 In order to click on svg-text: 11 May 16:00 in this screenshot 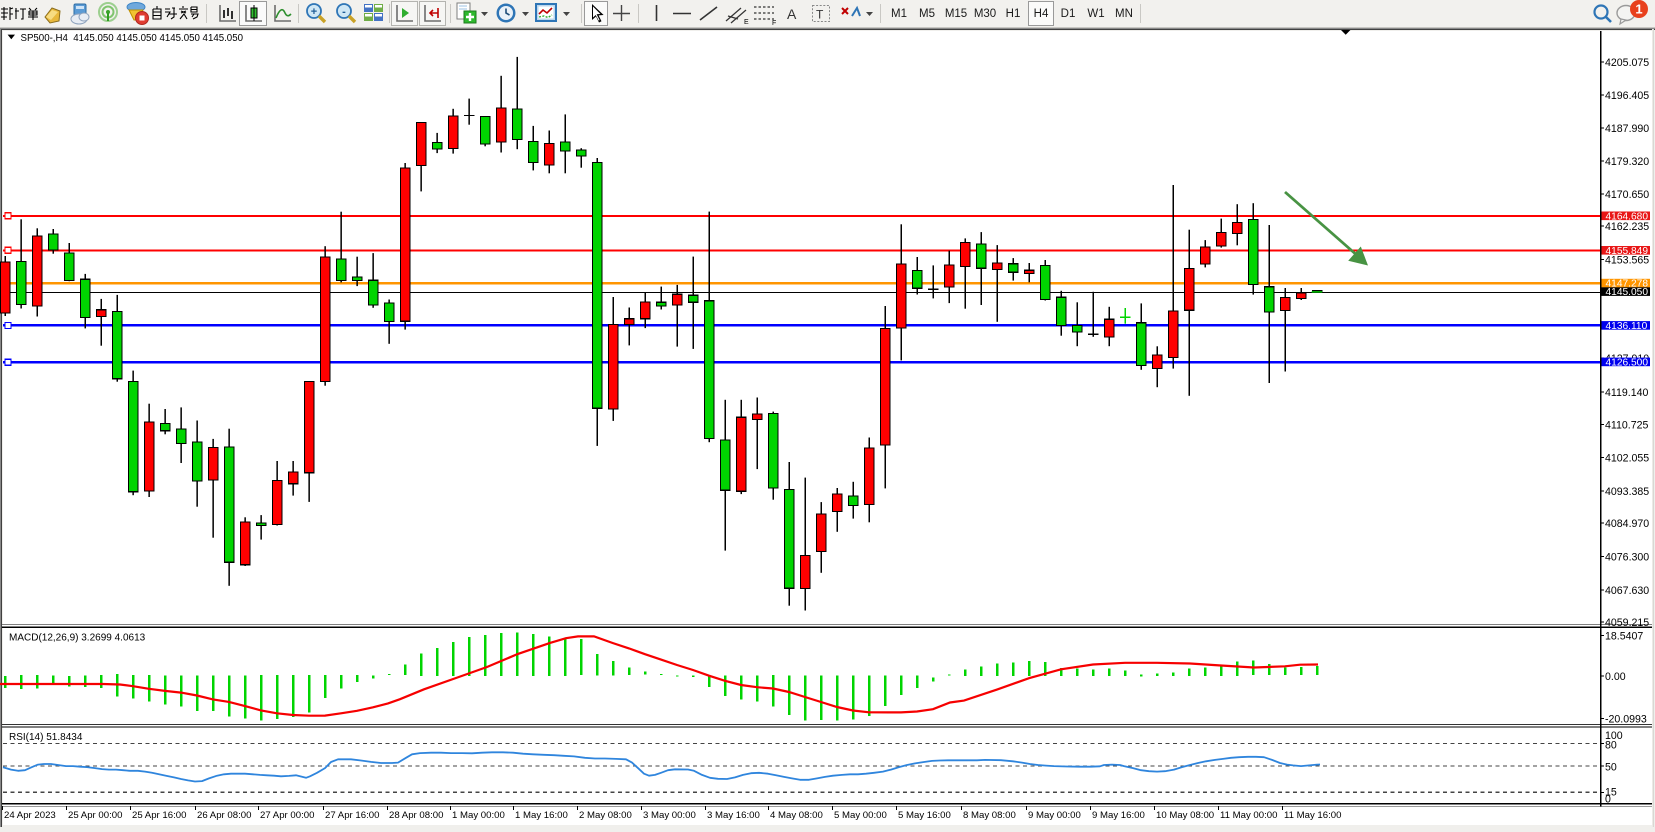, I will do `click(1312, 815)`.